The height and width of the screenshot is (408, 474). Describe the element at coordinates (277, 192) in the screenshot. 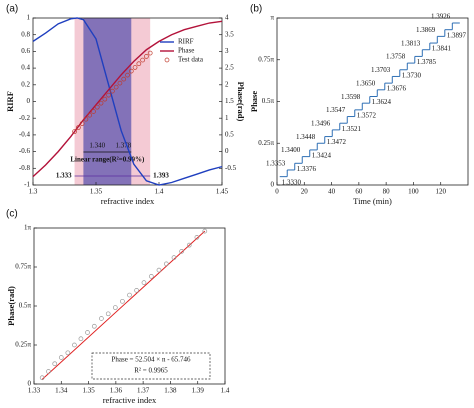

I see `x-tick-label: 0` at that location.